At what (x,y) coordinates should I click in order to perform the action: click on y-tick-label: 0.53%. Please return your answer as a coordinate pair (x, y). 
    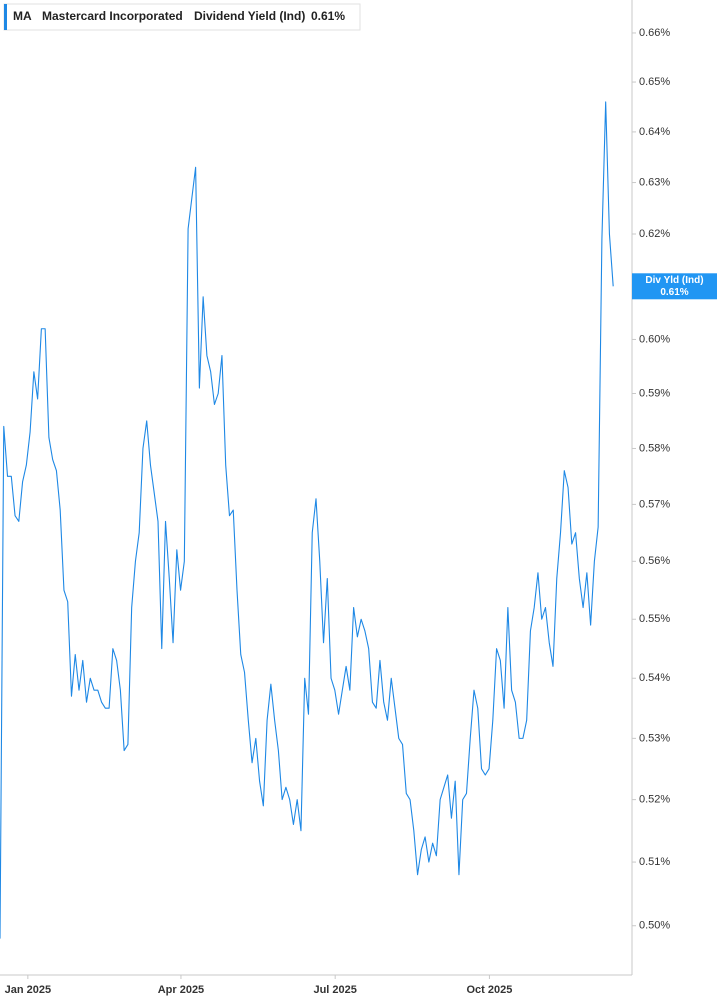
    Looking at the image, I should click on (654, 738).